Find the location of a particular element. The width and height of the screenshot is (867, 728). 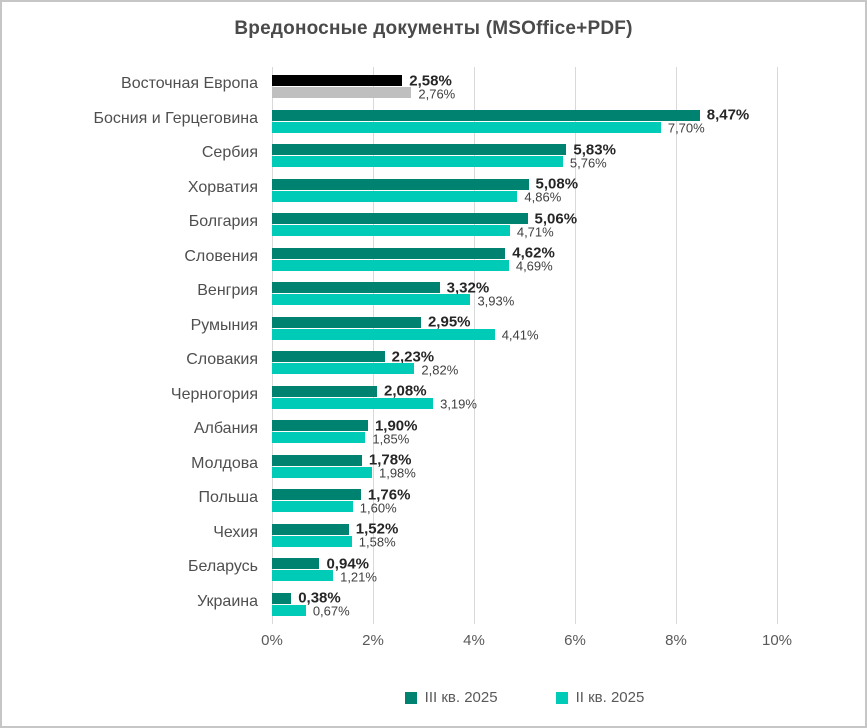

value-label-q2: 2,82% is located at coordinates (440, 369).